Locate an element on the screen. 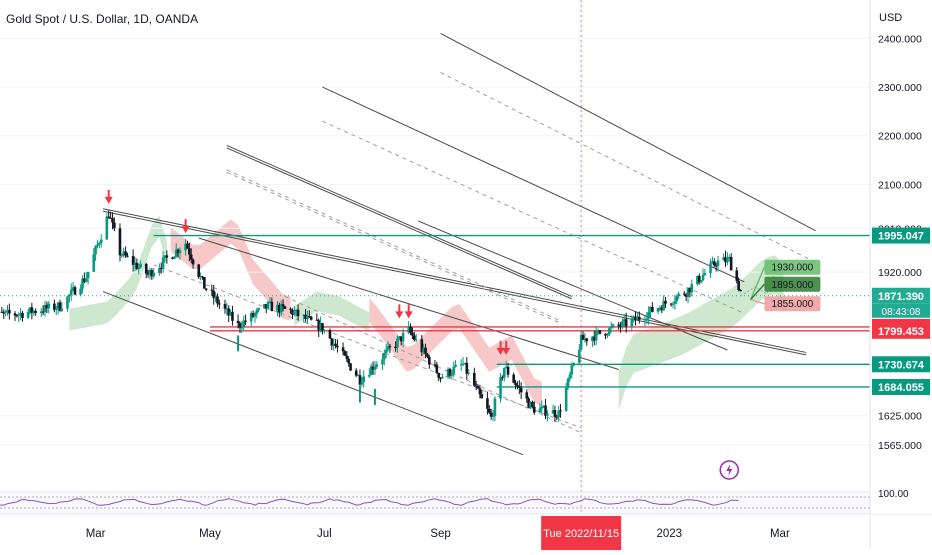 The height and width of the screenshot is (555, 932). oscillator-pane is located at coordinates (466, 503).